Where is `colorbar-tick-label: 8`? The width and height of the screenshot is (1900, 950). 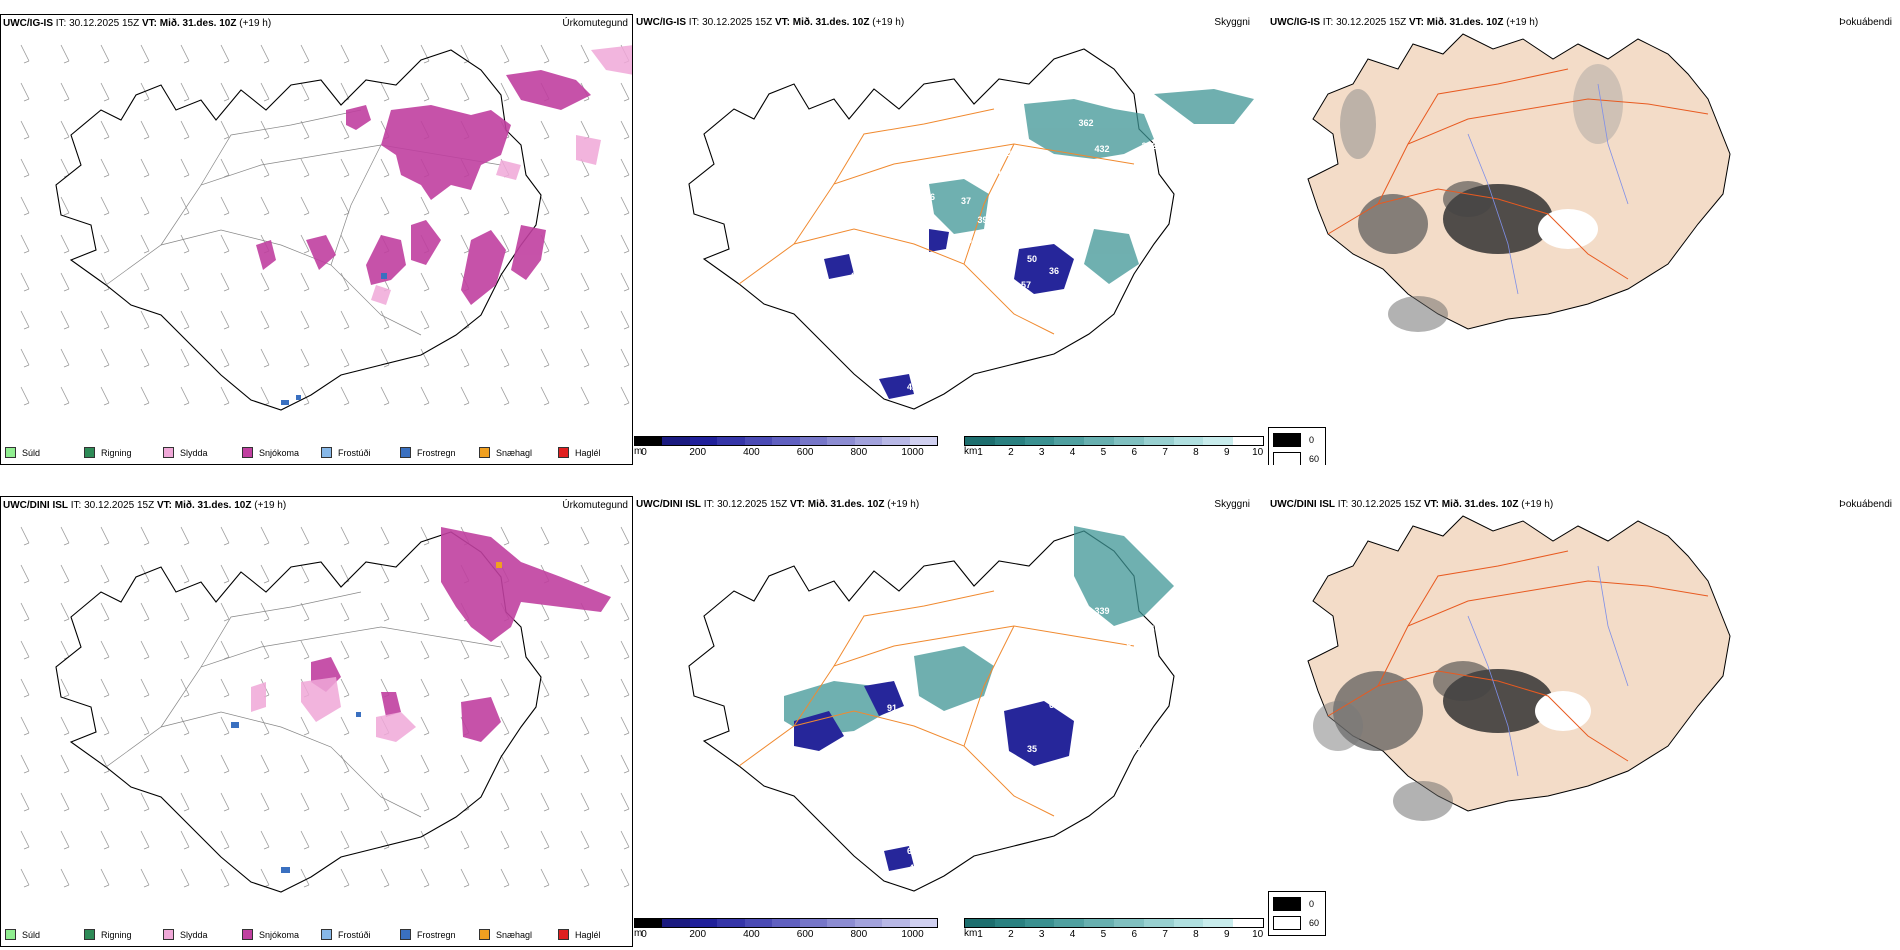 colorbar-tick-label: 8 is located at coordinates (1196, 452).